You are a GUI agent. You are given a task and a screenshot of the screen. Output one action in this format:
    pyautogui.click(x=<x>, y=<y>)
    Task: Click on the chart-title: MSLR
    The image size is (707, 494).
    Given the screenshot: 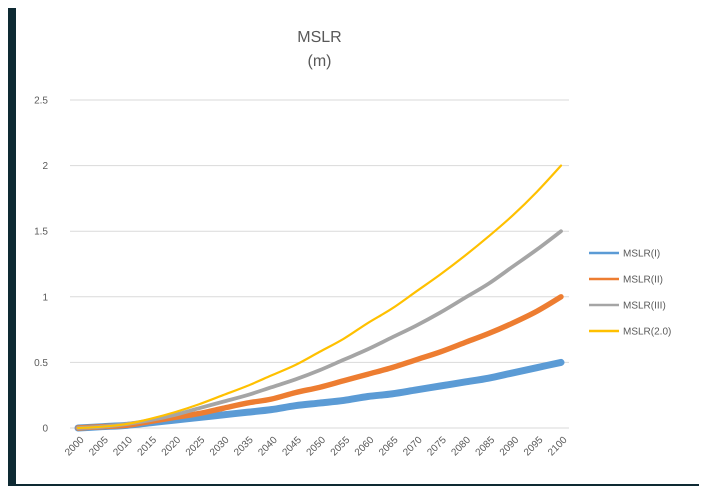 What is the action you would take?
    pyautogui.click(x=319, y=37)
    